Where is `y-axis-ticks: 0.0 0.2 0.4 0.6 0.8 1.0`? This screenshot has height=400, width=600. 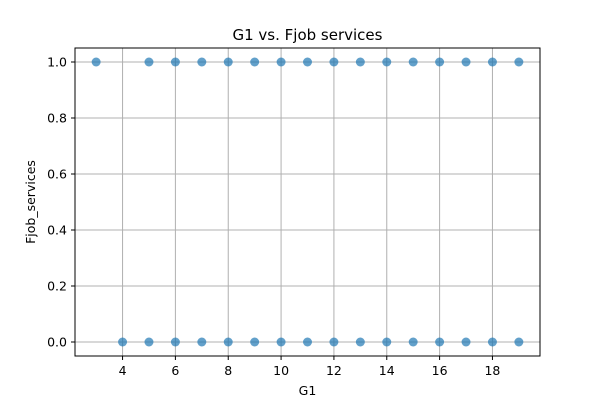
y-axis-ticks: 0.0 0.2 0.4 0.6 0.8 1.0 is located at coordinates (61, 202).